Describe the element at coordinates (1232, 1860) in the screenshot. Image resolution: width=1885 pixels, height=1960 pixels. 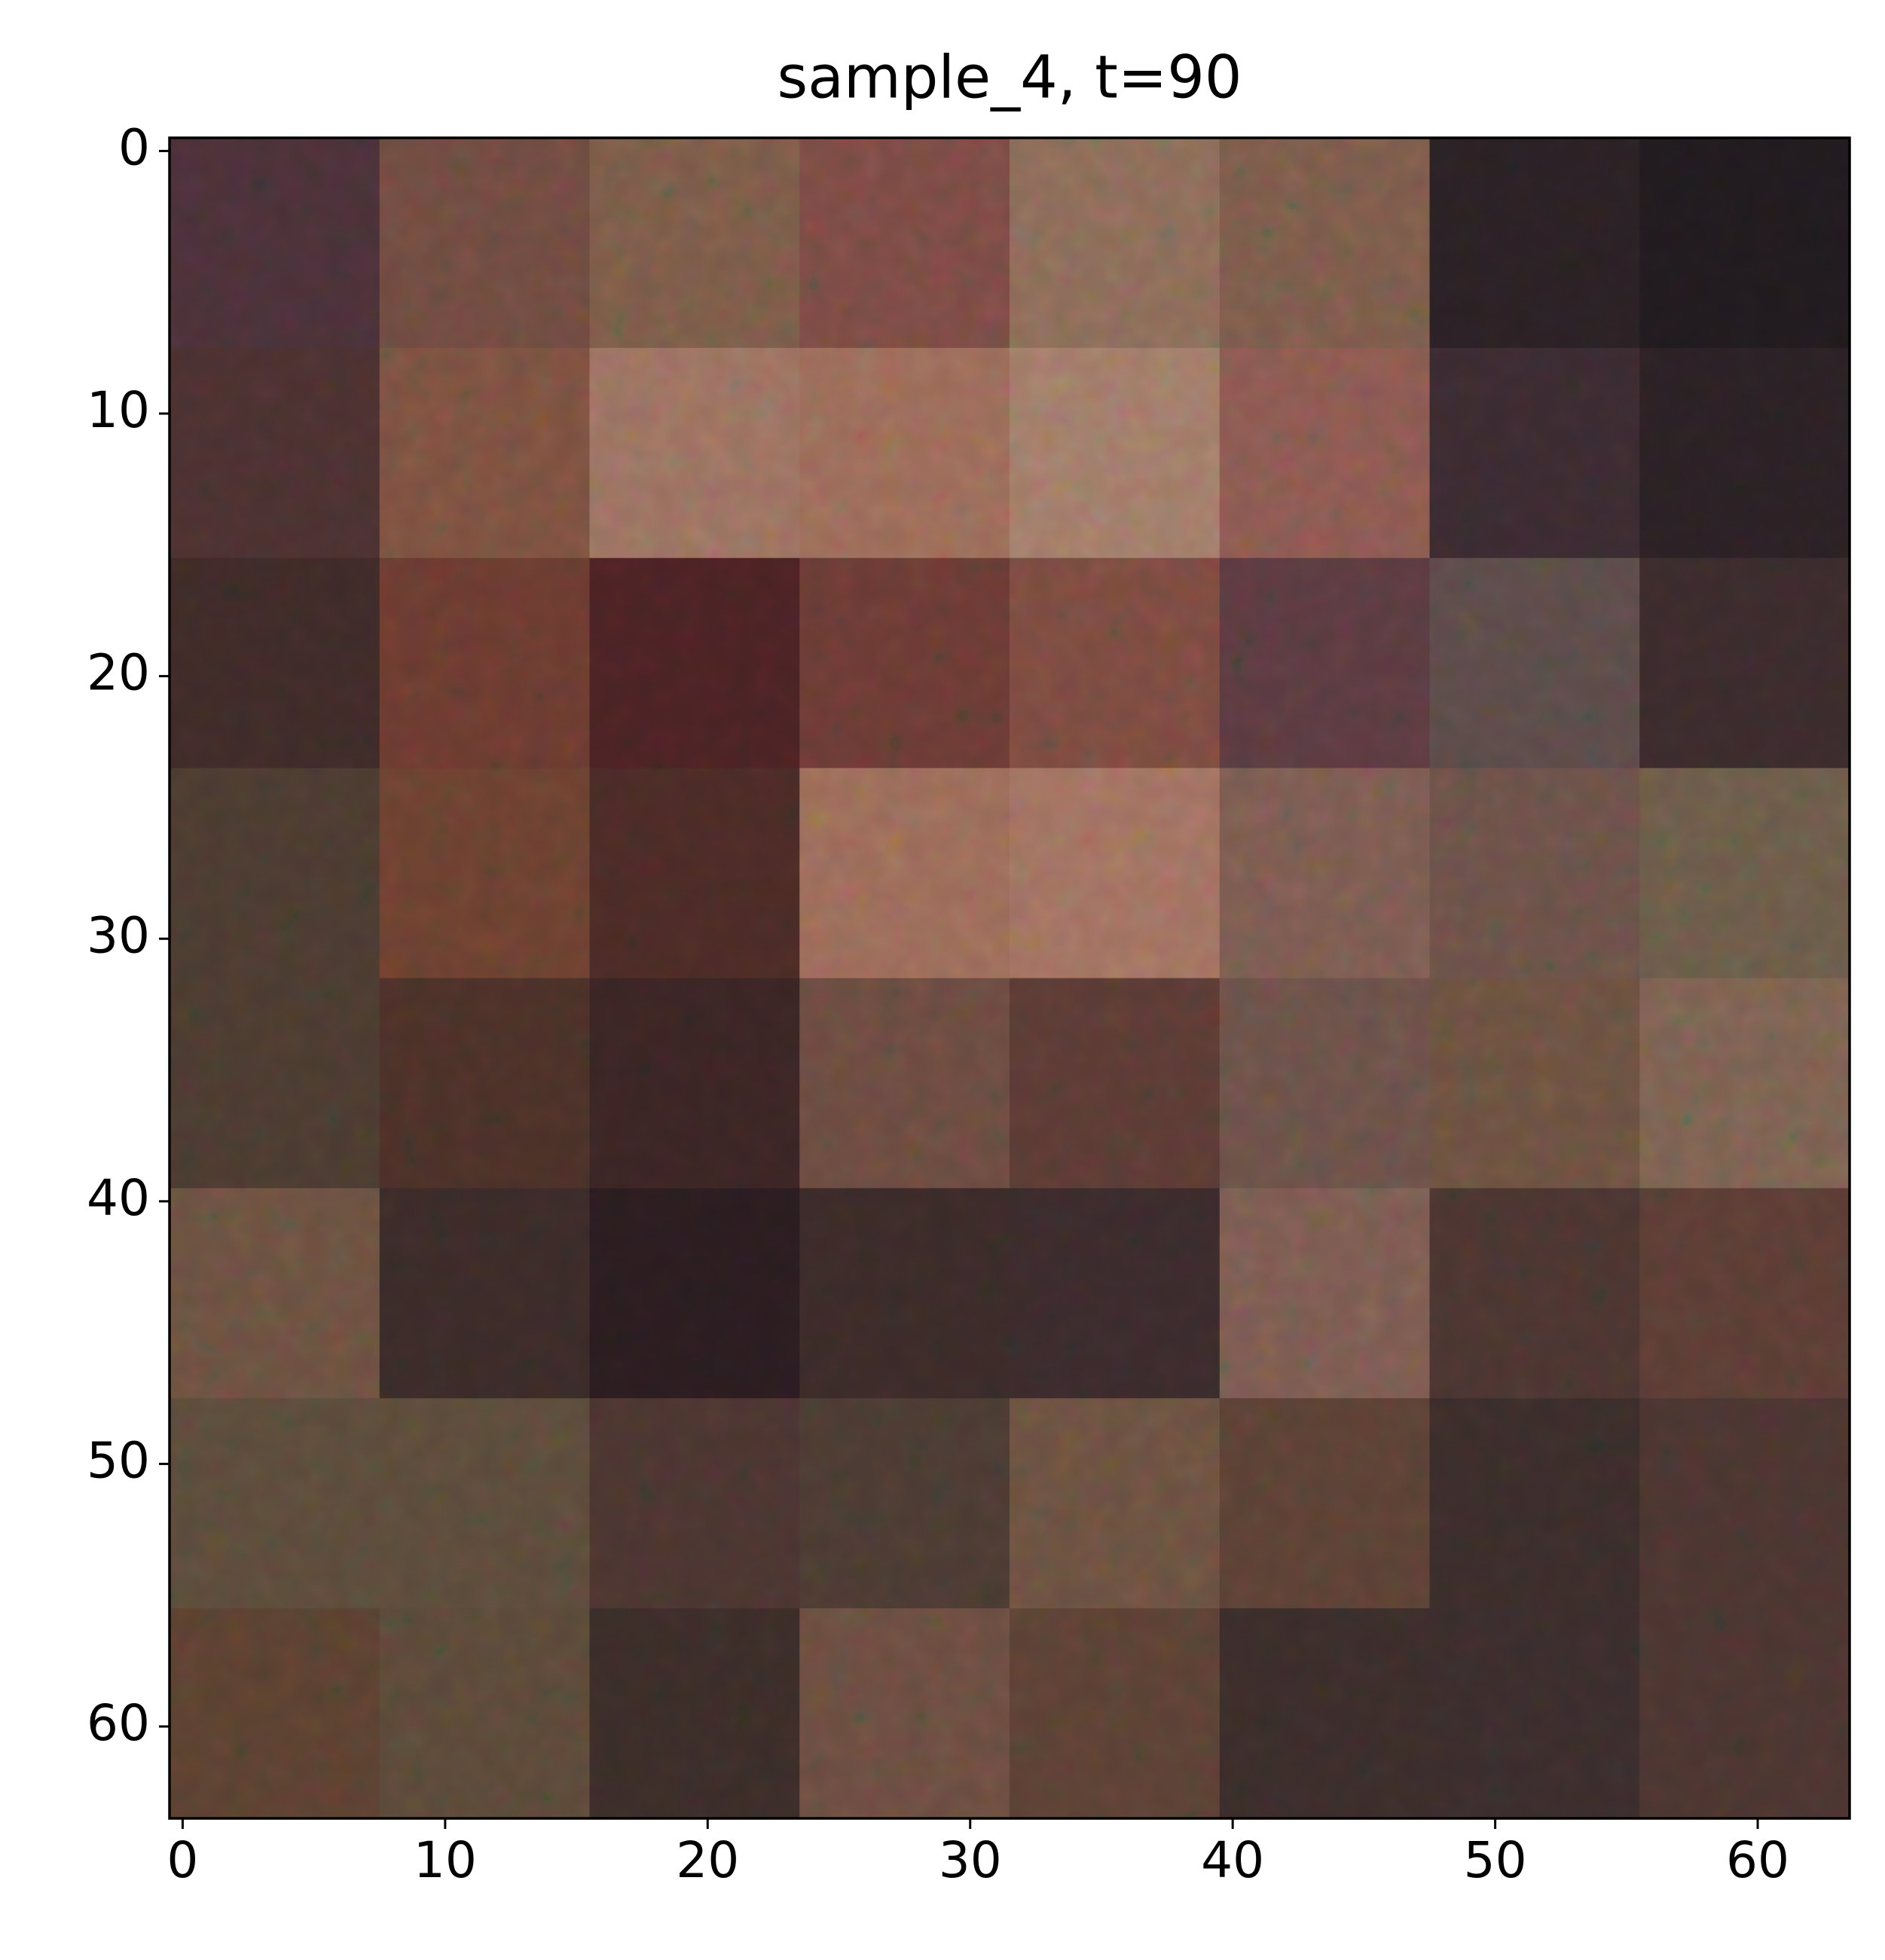
I see `x-tick-label: 40` at that location.